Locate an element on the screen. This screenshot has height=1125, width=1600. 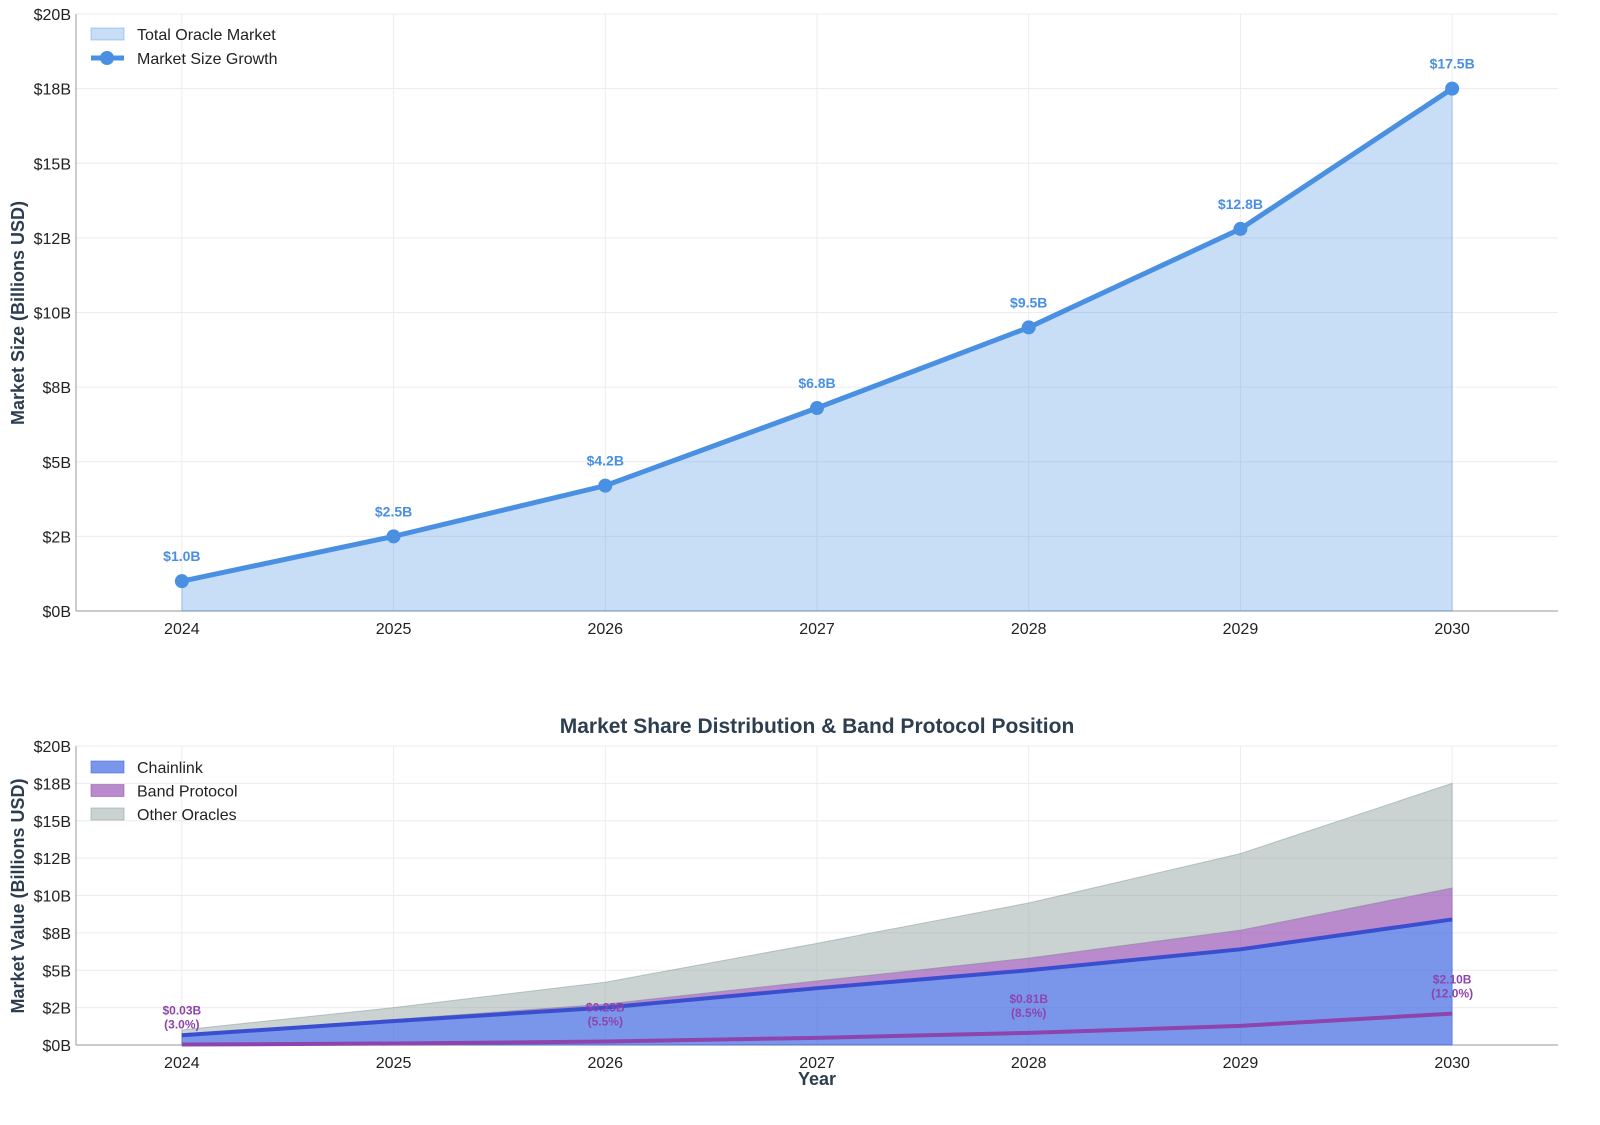
data-label: $6.8B is located at coordinates (816, 383).